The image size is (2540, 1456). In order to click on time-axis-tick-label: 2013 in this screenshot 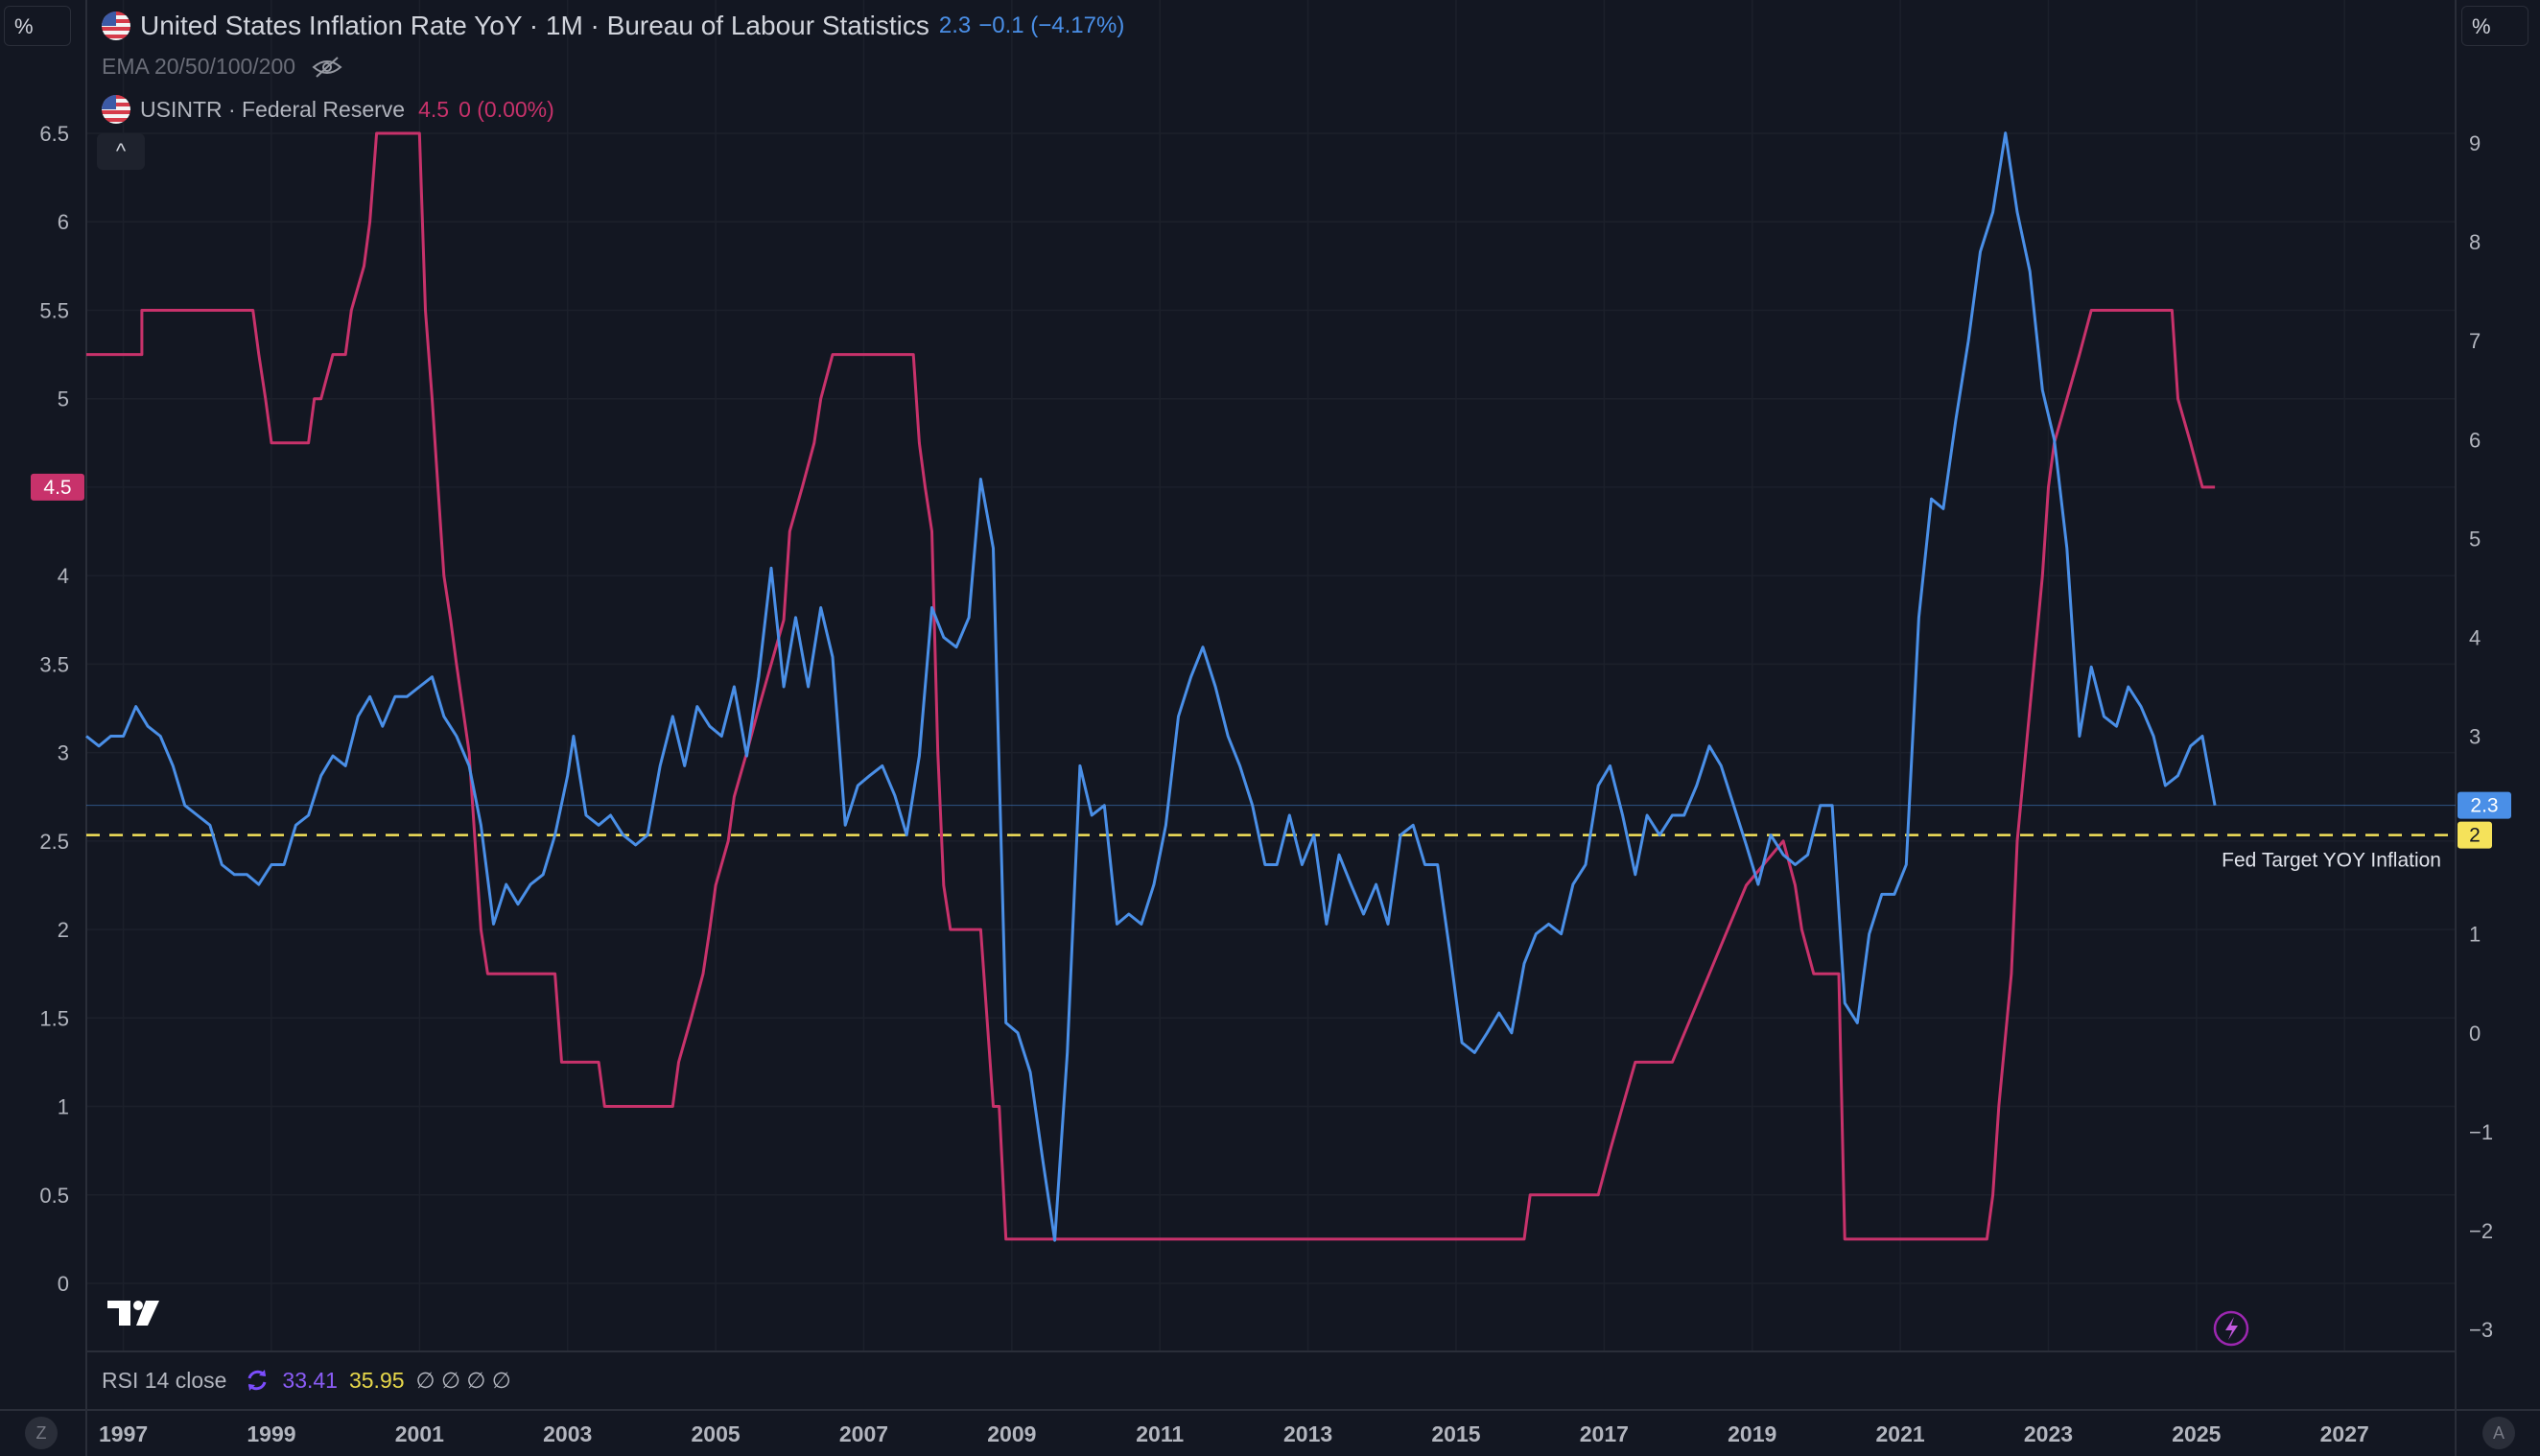, I will do `click(1307, 1434)`.